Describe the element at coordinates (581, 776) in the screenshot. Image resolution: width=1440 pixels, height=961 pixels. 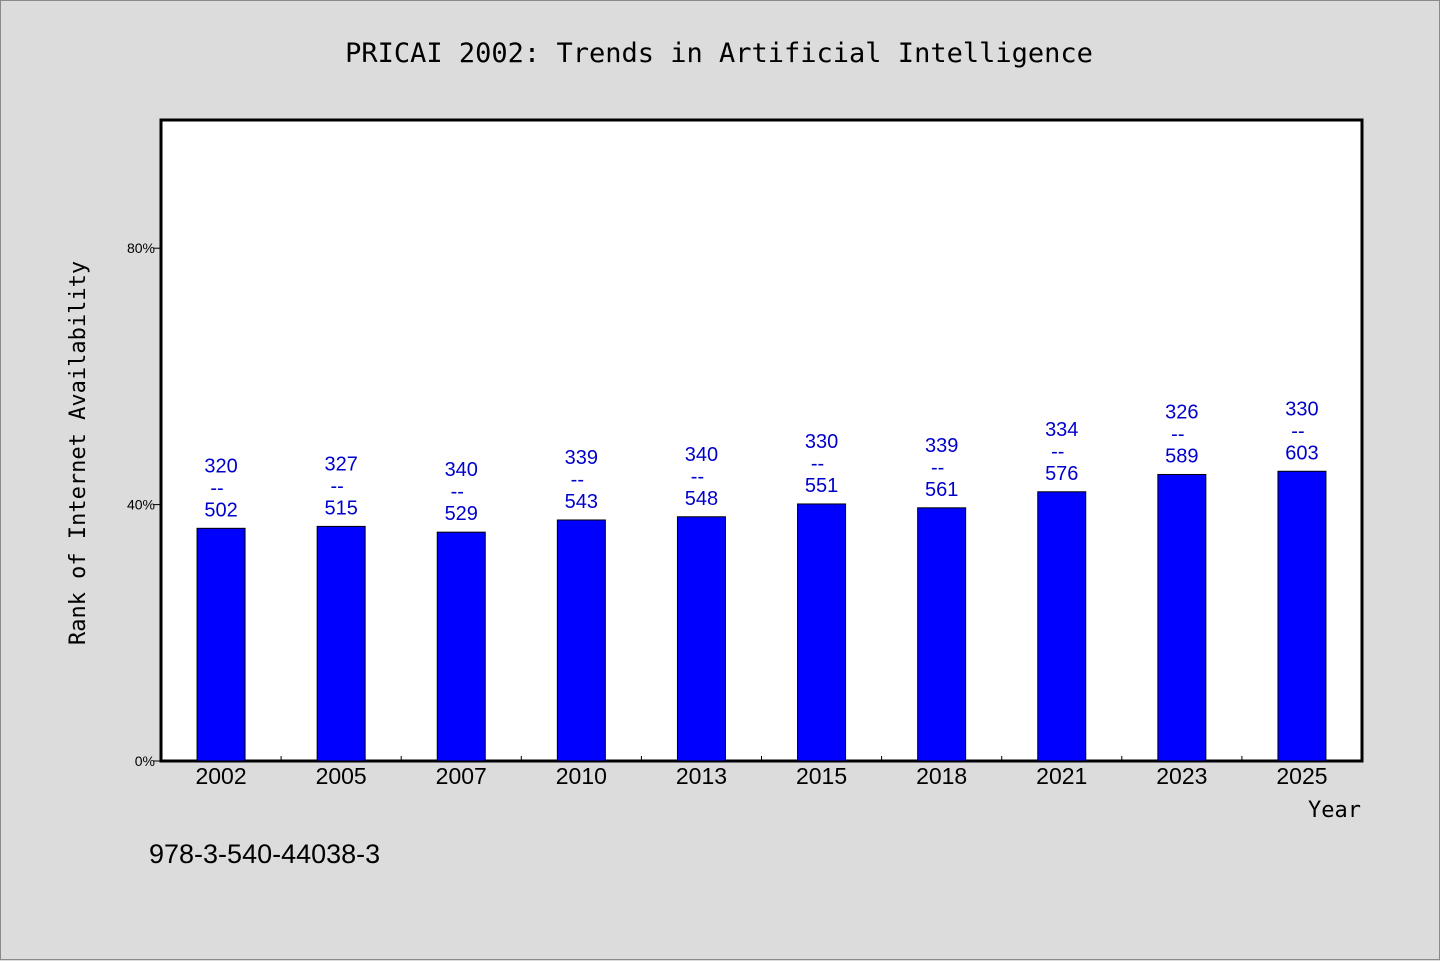
I see `x-tick-label: 2010` at that location.